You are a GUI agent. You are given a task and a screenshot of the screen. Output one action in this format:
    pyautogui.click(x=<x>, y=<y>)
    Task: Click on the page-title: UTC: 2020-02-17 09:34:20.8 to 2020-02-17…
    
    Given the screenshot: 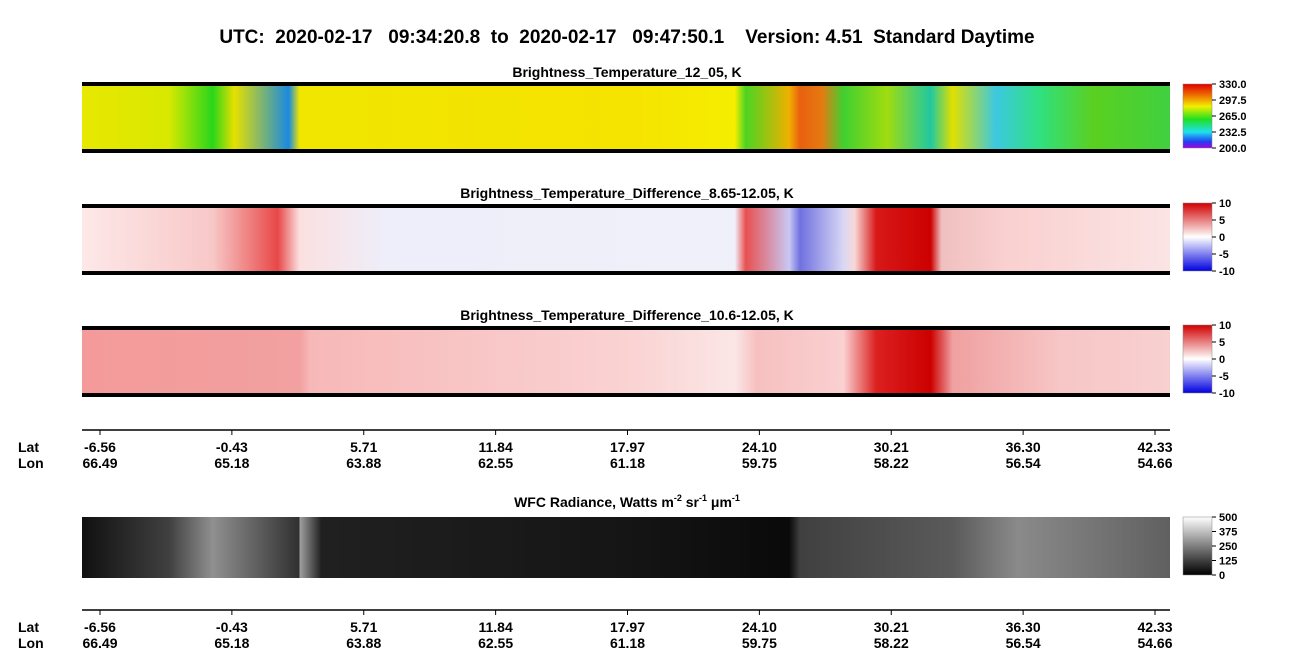 What is the action you would take?
    pyautogui.click(x=626, y=37)
    